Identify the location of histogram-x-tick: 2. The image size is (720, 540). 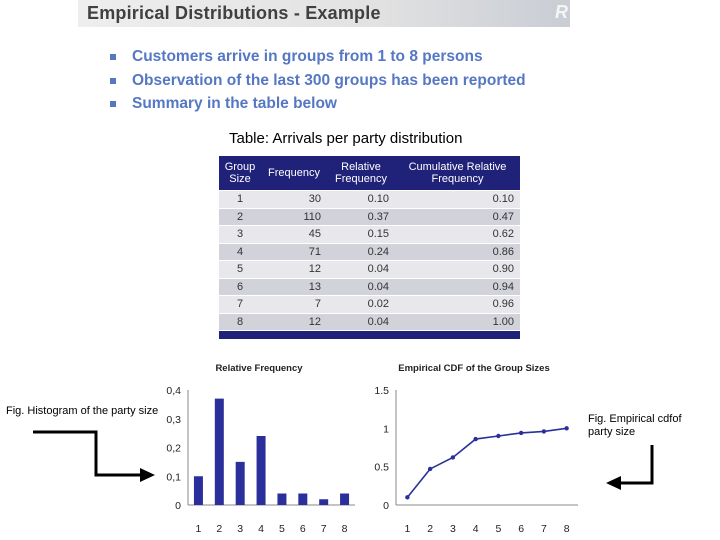
(219, 529).